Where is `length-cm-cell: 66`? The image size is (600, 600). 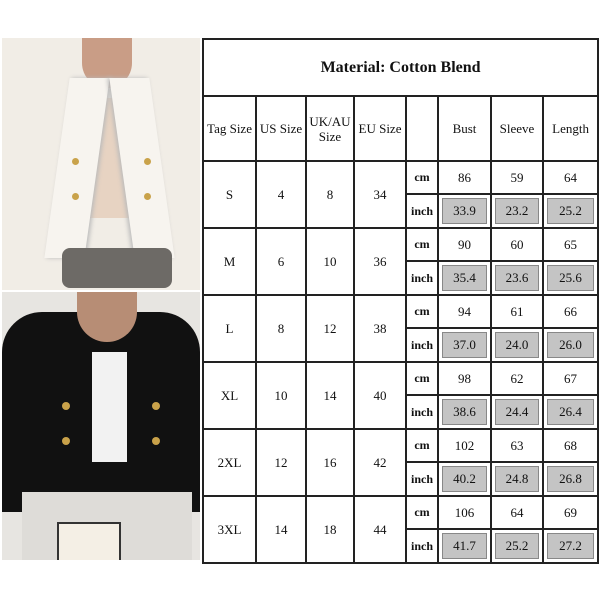 length-cm-cell: 66 is located at coordinates (570, 311).